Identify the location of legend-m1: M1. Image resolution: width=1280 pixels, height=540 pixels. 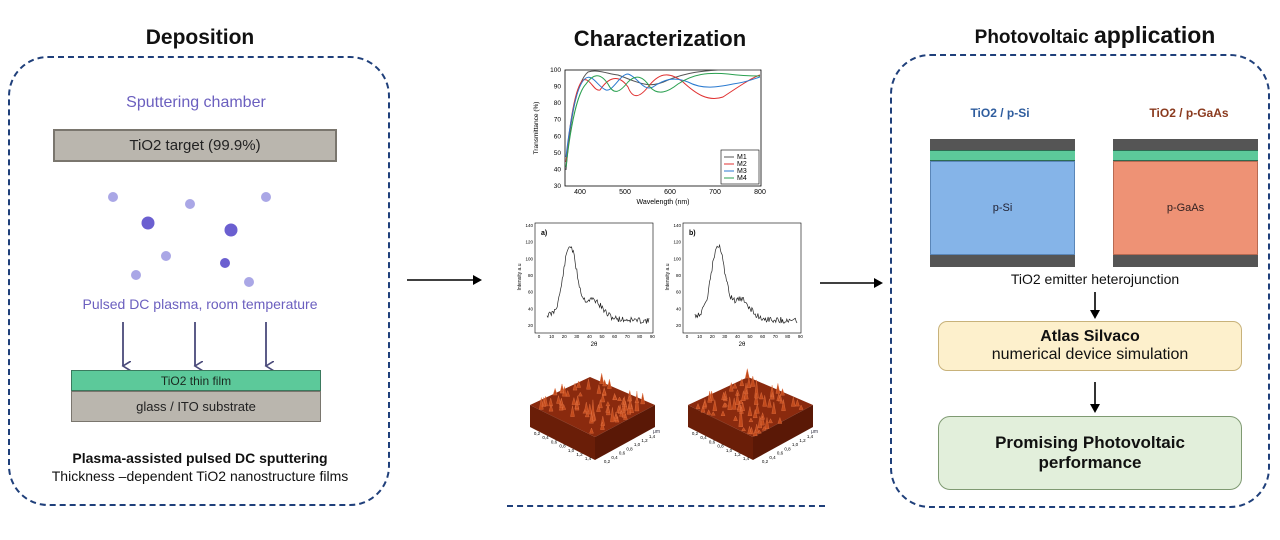
(742, 157).